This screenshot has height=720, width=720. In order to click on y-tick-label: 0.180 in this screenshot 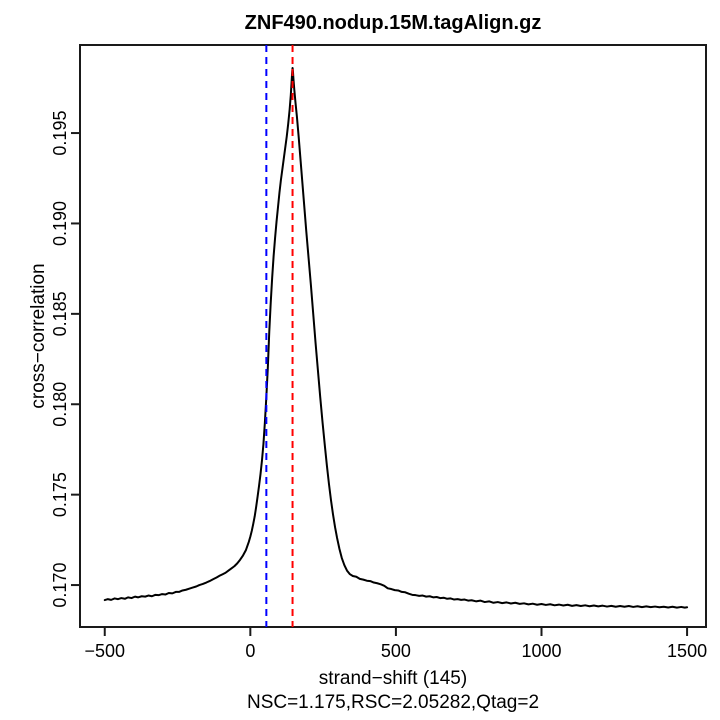, I will do `click(60, 404)`.